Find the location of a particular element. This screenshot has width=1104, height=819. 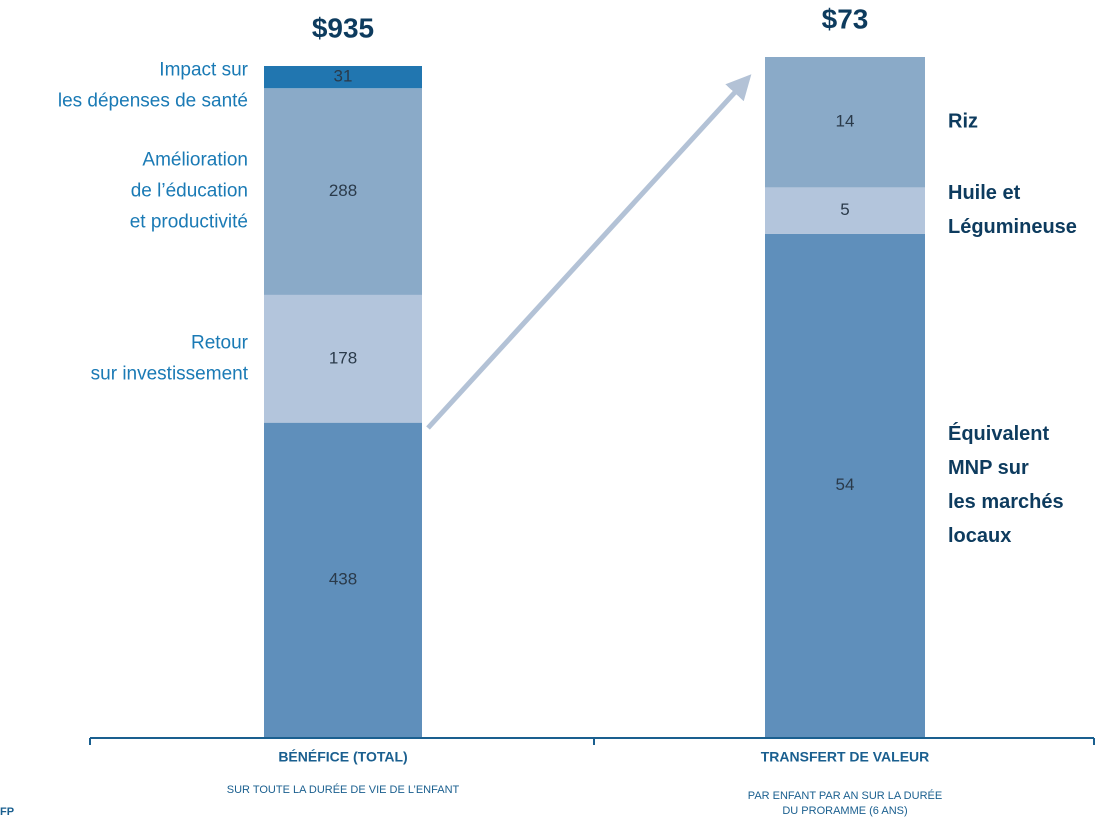

series-label: de l’éducation is located at coordinates (189, 191).